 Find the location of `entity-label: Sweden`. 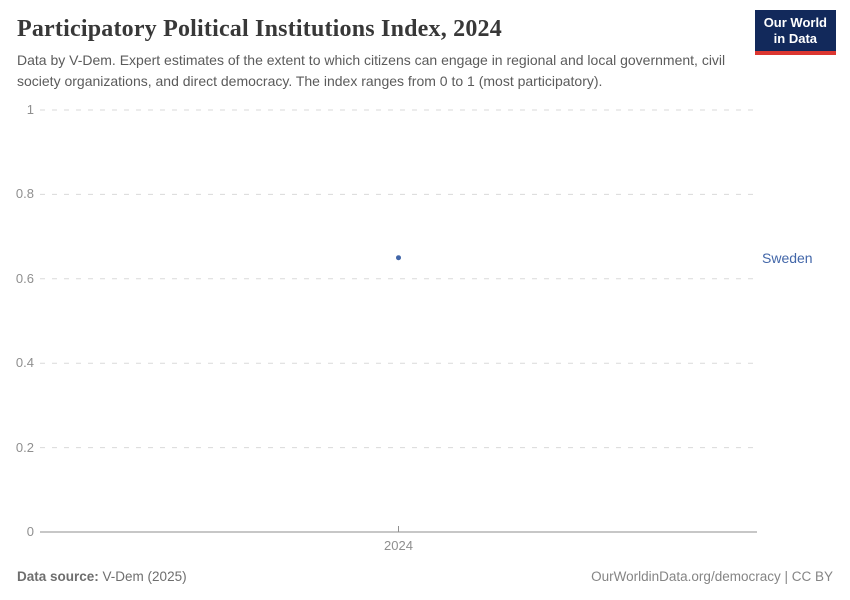

entity-label: Sweden is located at coordinates (787, 257).